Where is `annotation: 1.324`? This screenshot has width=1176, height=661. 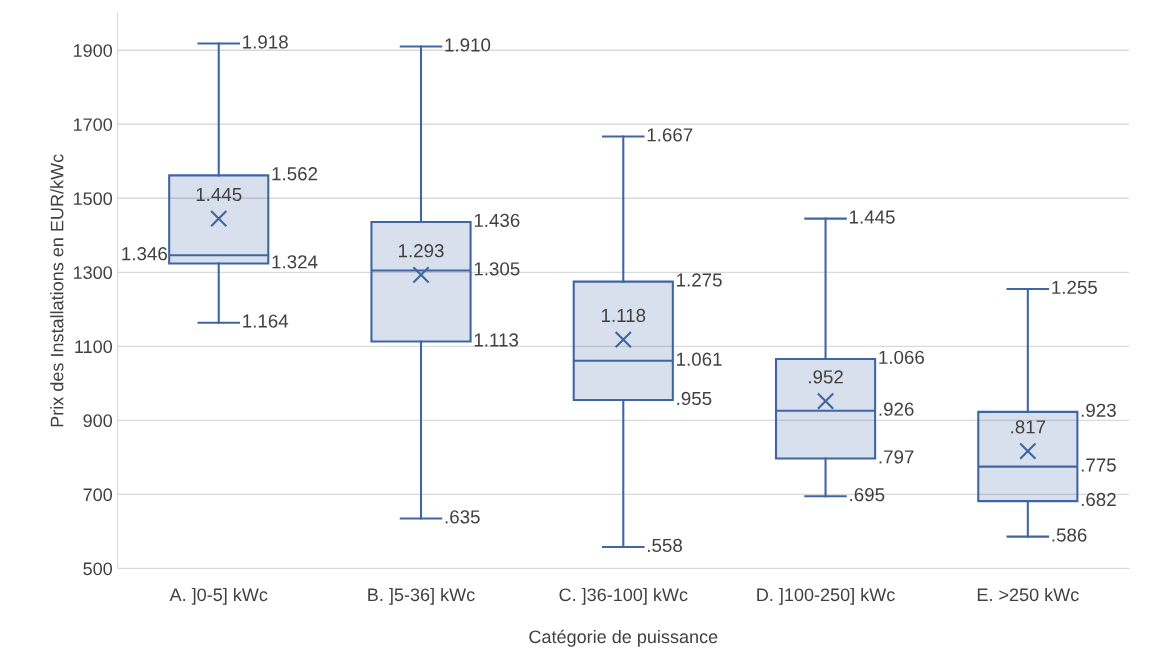
annotation: 1.324 is located at coordinates (295, 262).